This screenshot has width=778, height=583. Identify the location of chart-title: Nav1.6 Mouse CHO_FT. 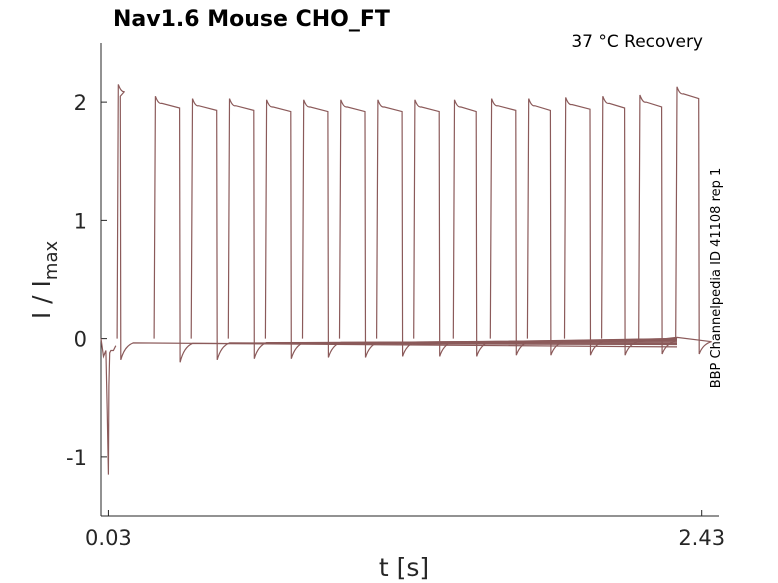
(251, 19).